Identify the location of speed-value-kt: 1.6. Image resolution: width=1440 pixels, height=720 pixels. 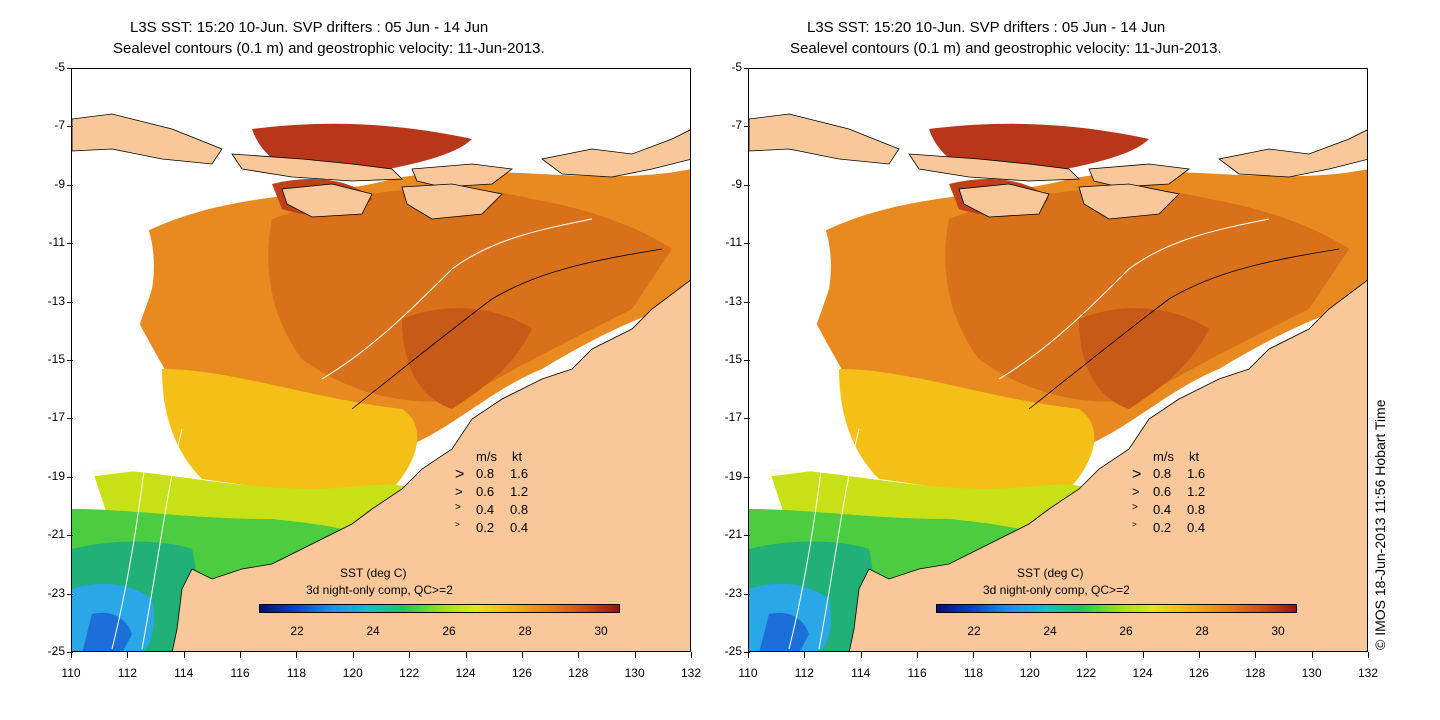
(1196, 473).